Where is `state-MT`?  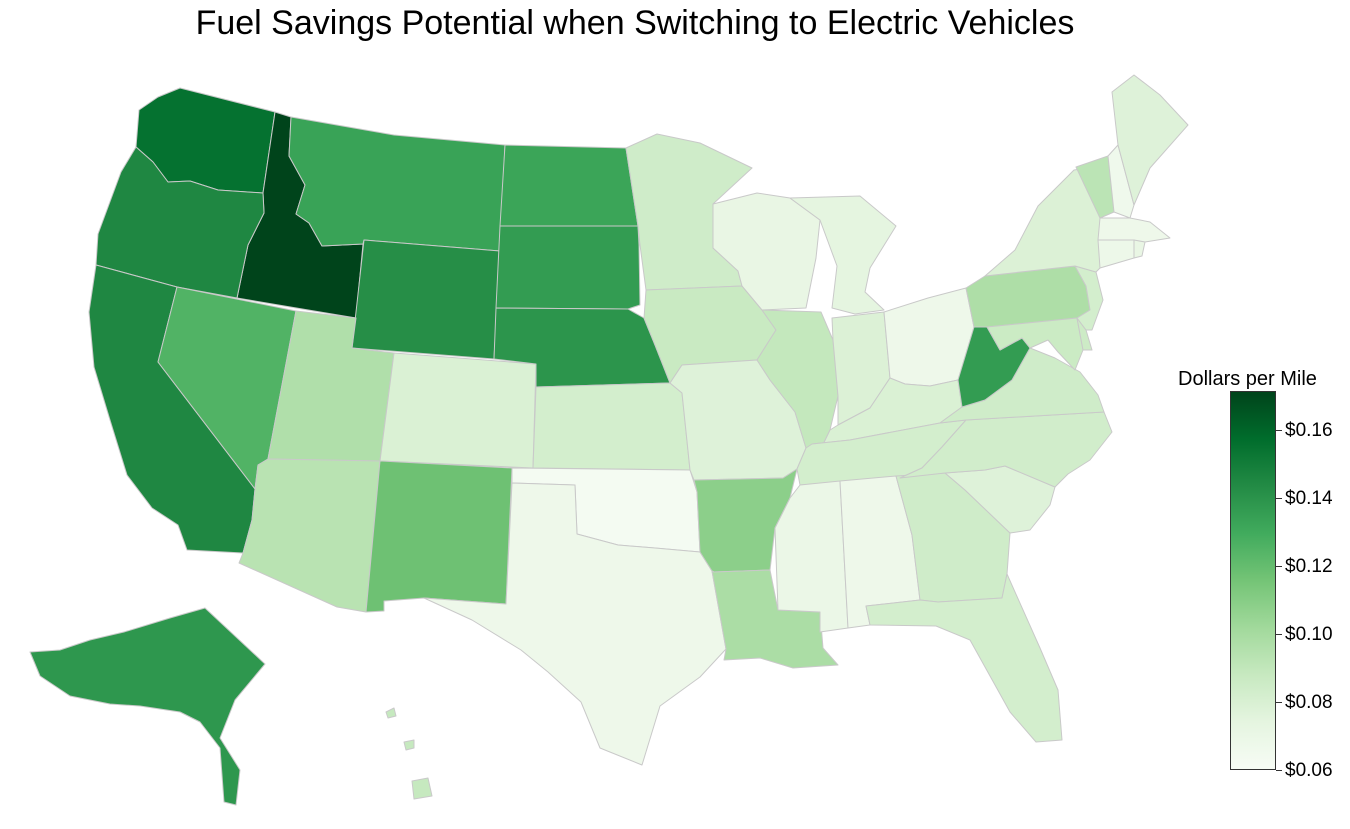 state-MT is located at coordinates (397, 184).